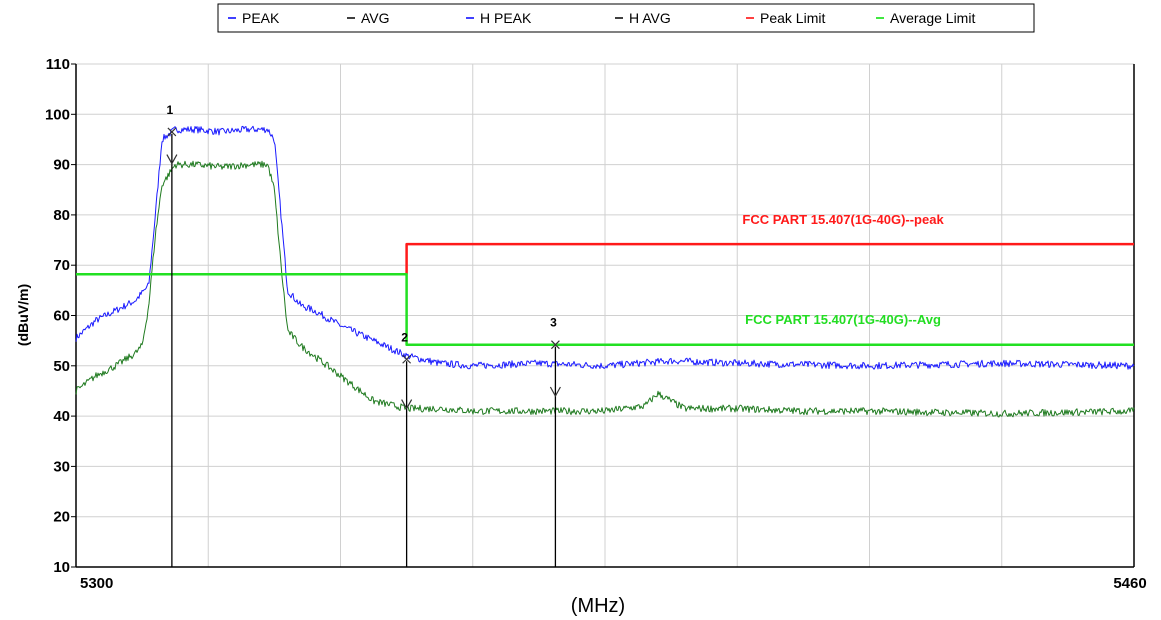 The height and width of the screenshot is (620, 1161). I want to click on legend-label: AVG, so click(375, 18).